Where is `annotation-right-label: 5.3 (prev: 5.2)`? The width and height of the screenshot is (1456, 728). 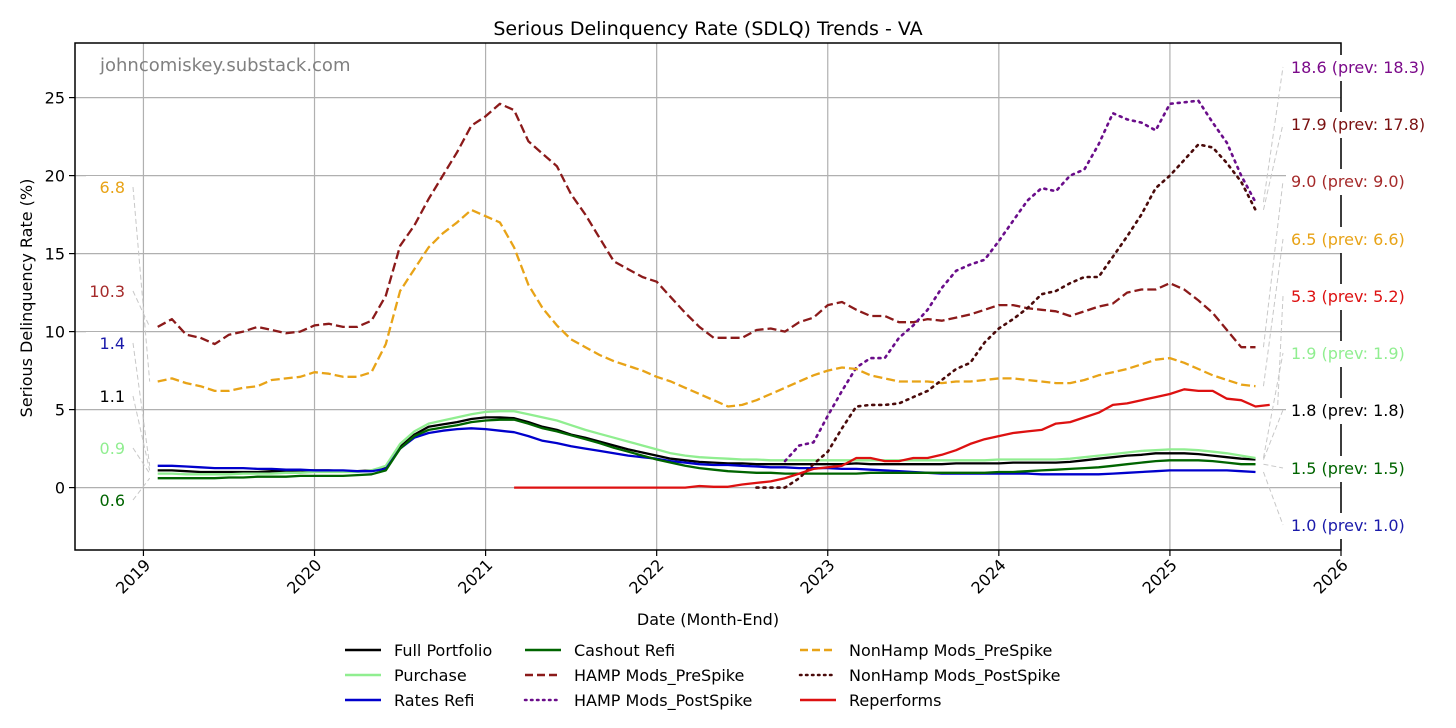
annotation-right-label: 5.3 (prev: 5.2) is located at coordinates (1348, 296).